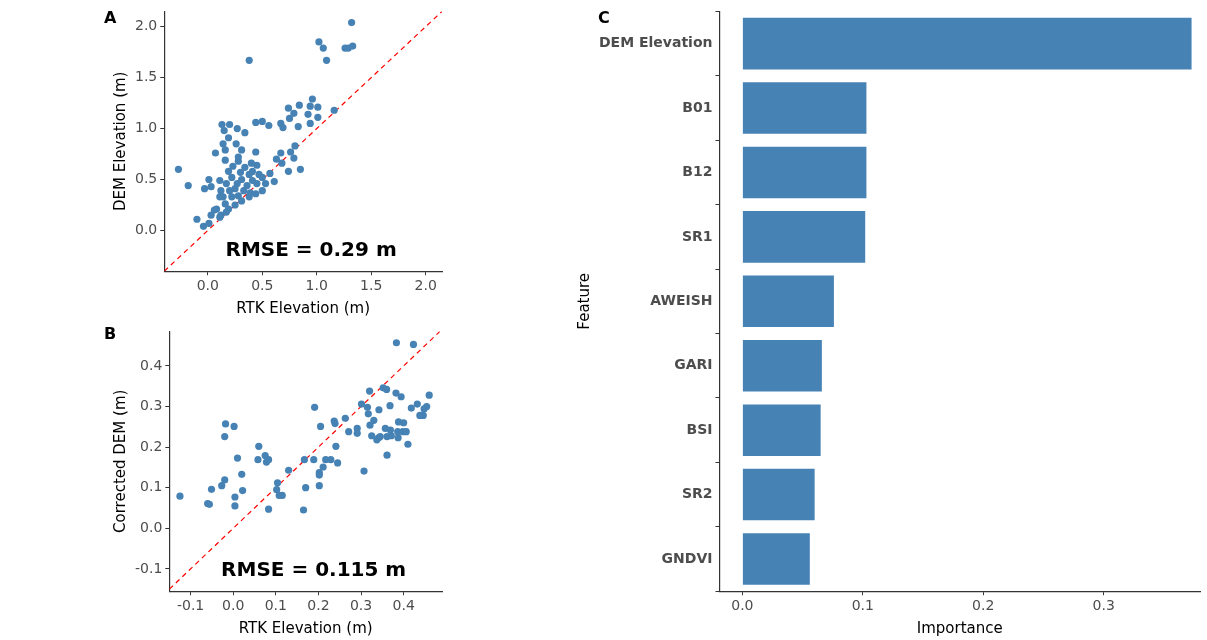  What do you see at coordinates (148, 567) in the screenshot?
I see `y-tick-label: -0.1` at bounding box center [148, 567].